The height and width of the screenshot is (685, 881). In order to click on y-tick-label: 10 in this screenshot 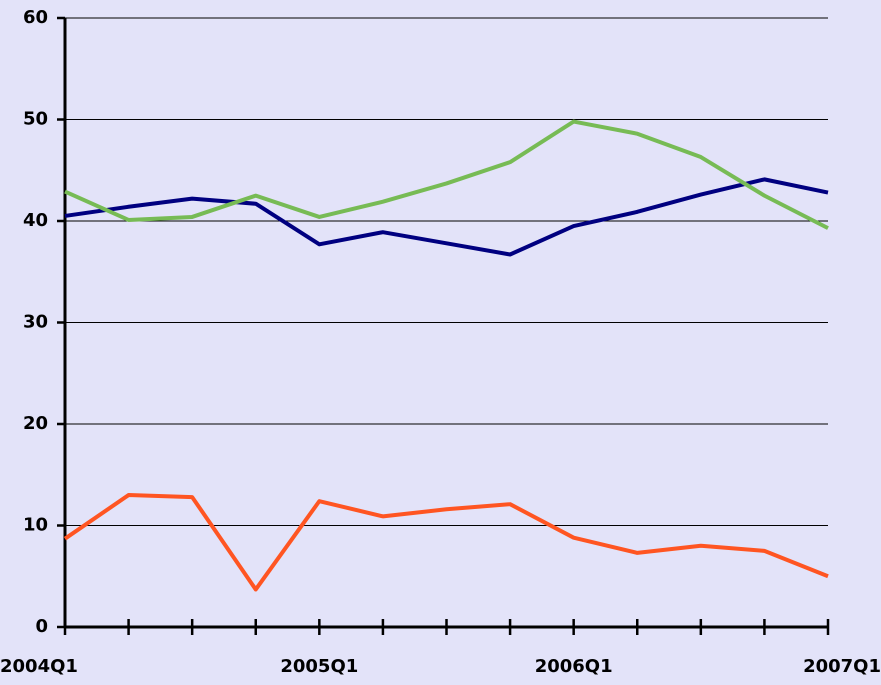, I will do `click(35, 525)`.